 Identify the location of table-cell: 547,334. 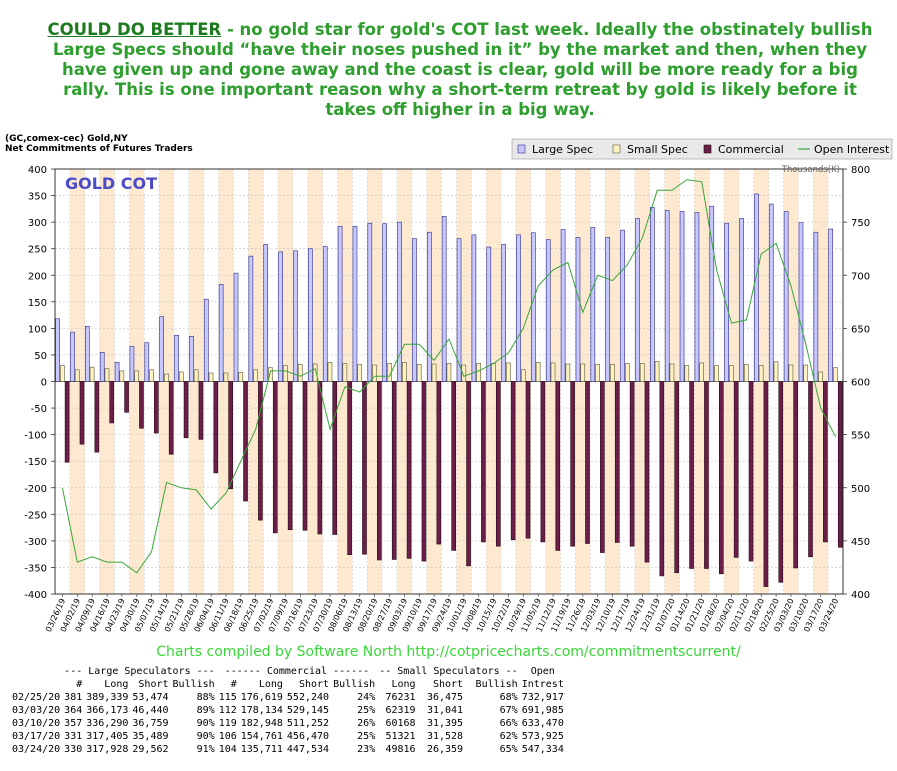
(542, 749).